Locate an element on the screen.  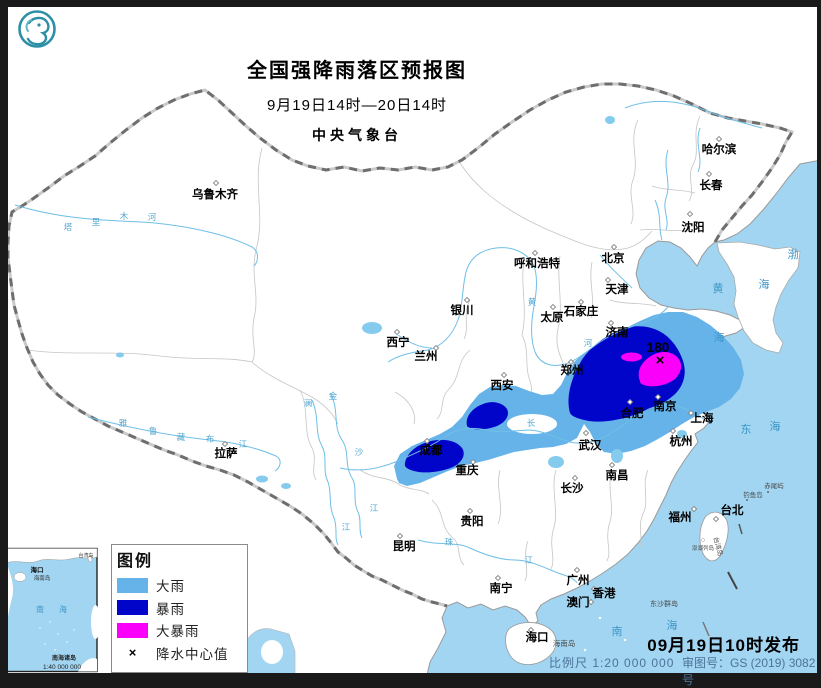
inset-label: 1:40 000 000 is located at coordinates (62, 667).